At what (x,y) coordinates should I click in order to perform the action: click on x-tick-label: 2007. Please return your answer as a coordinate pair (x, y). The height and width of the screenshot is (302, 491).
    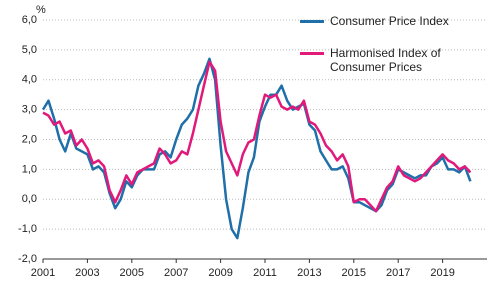
    Looking at the image, I should click on (176, 273).